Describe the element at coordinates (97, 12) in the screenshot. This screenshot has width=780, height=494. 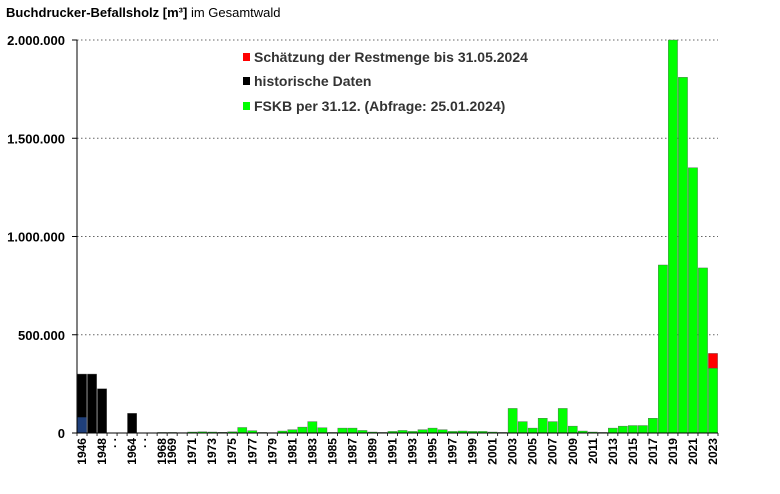
I see `chart-title-bold: Buchdrucker-Befallsholz [m³]` at that location.